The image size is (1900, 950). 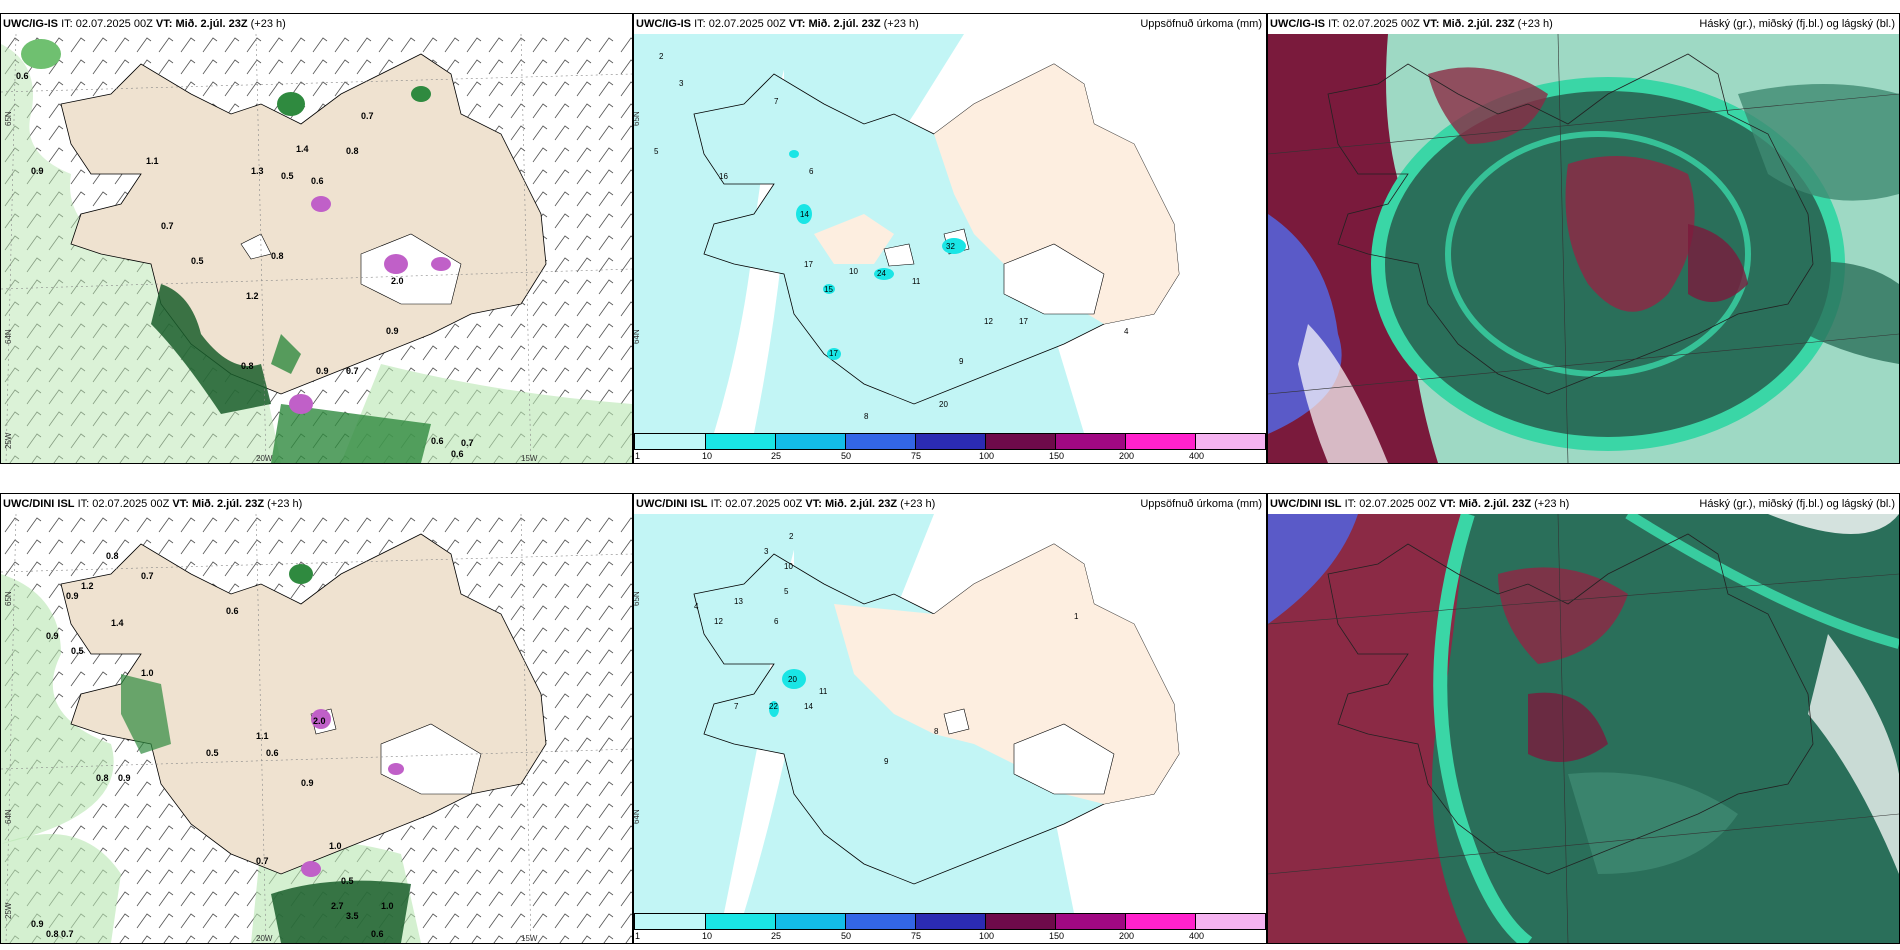 I want to click on colorbar-label: 100, so click(x=987, y=936).